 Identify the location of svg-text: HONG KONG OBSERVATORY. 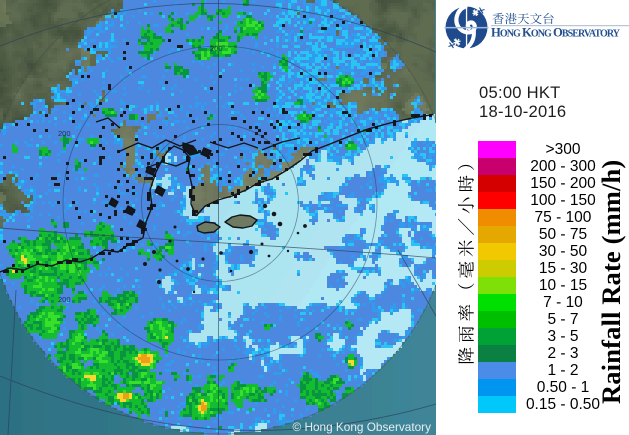
(556, 33).